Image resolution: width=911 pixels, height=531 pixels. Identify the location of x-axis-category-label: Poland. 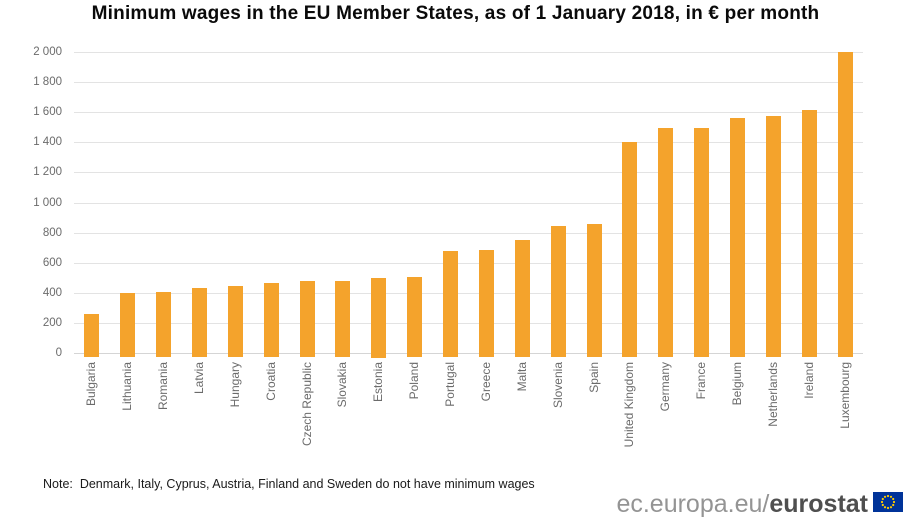
(414, 381).